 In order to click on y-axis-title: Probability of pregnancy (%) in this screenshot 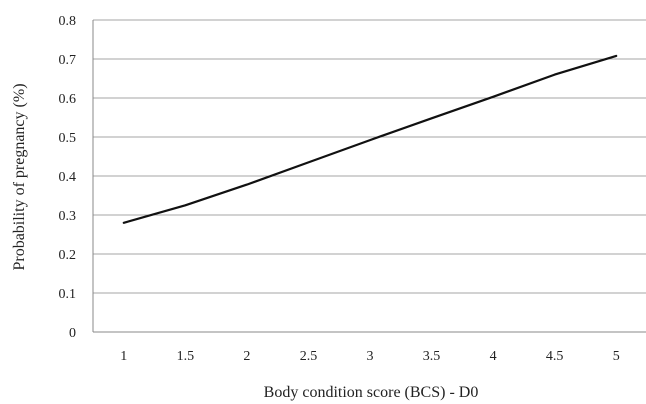, I will do `click(19, 176)`.